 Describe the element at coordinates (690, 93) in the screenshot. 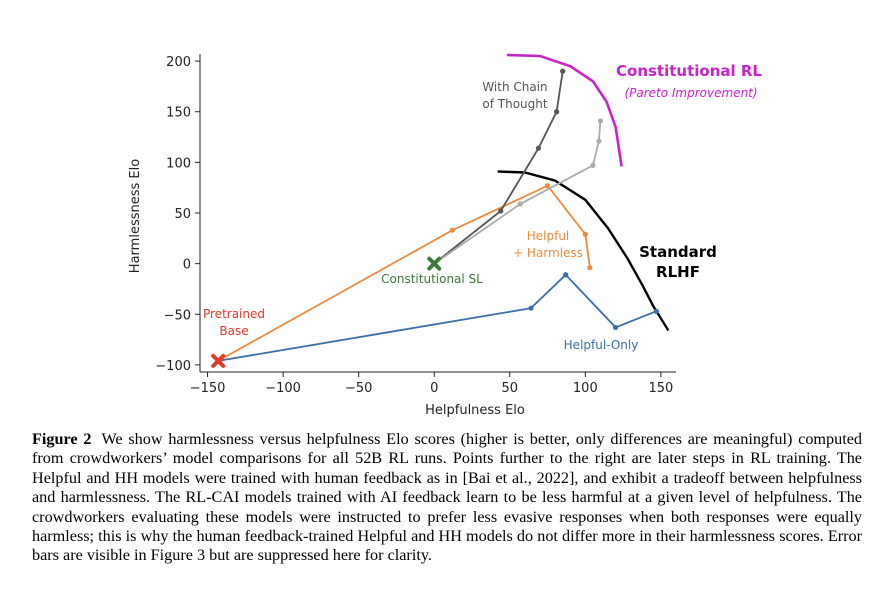

I see `pareto-label: (Pareto Improvement)` at that location.